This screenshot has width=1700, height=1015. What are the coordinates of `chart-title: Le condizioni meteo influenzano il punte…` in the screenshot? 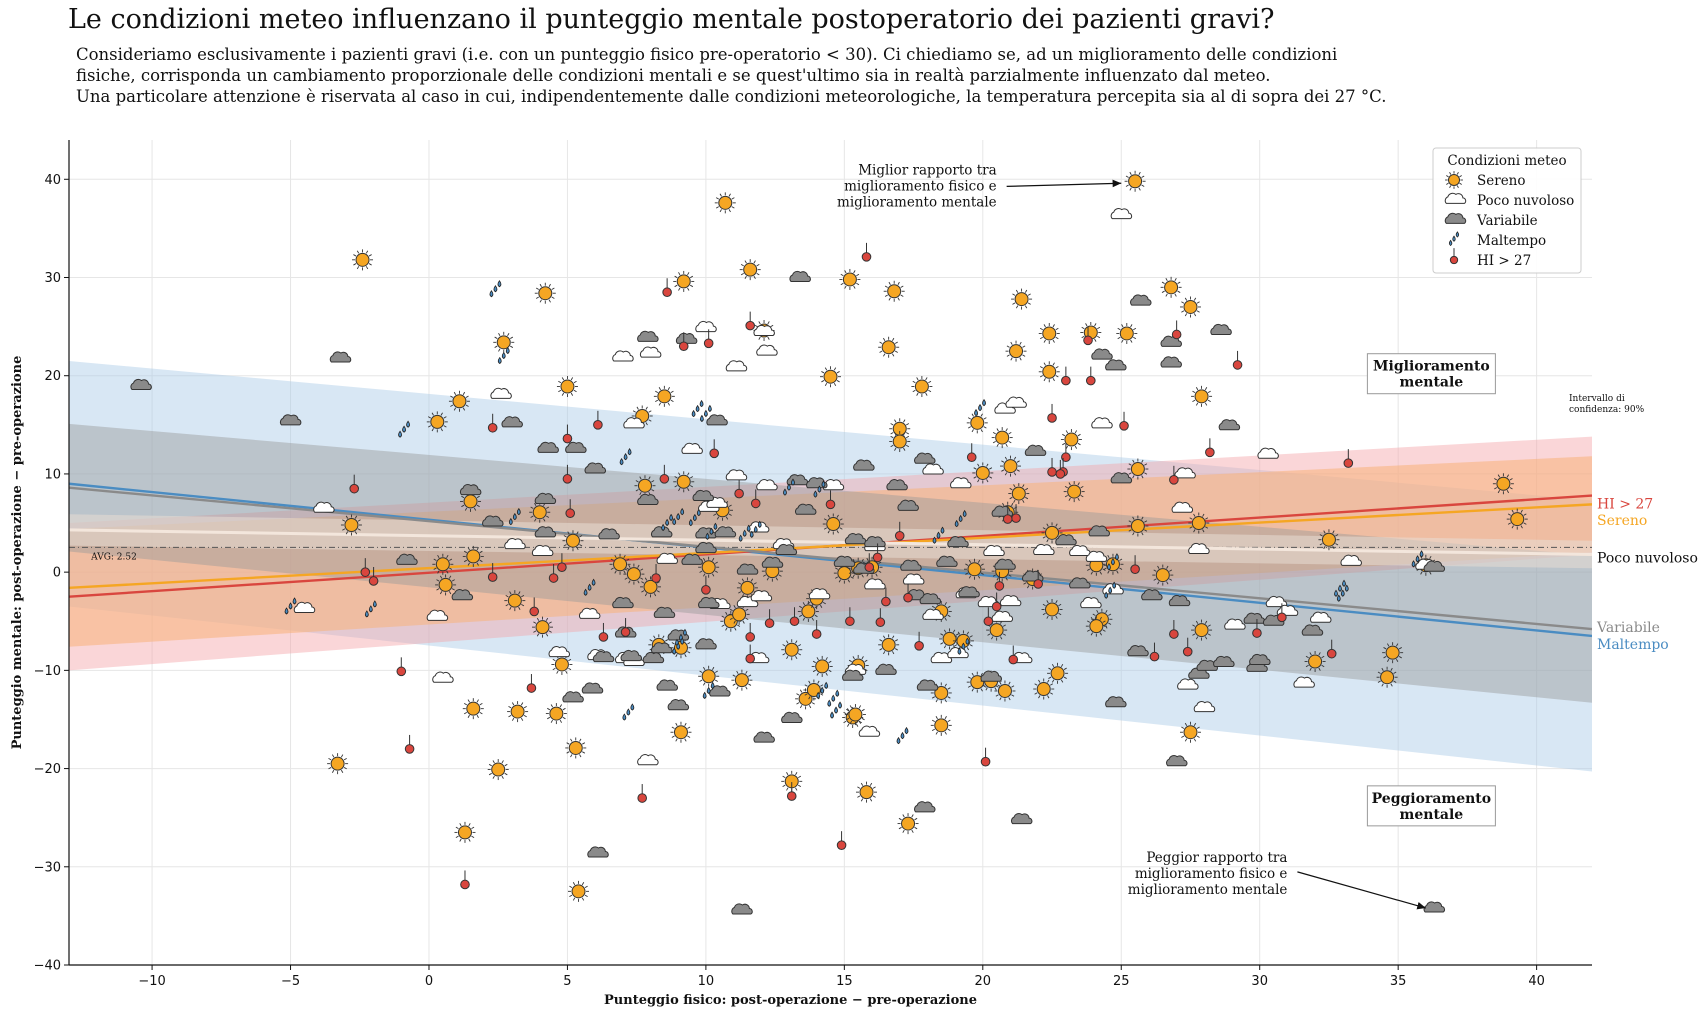 It's located at (671, 19).